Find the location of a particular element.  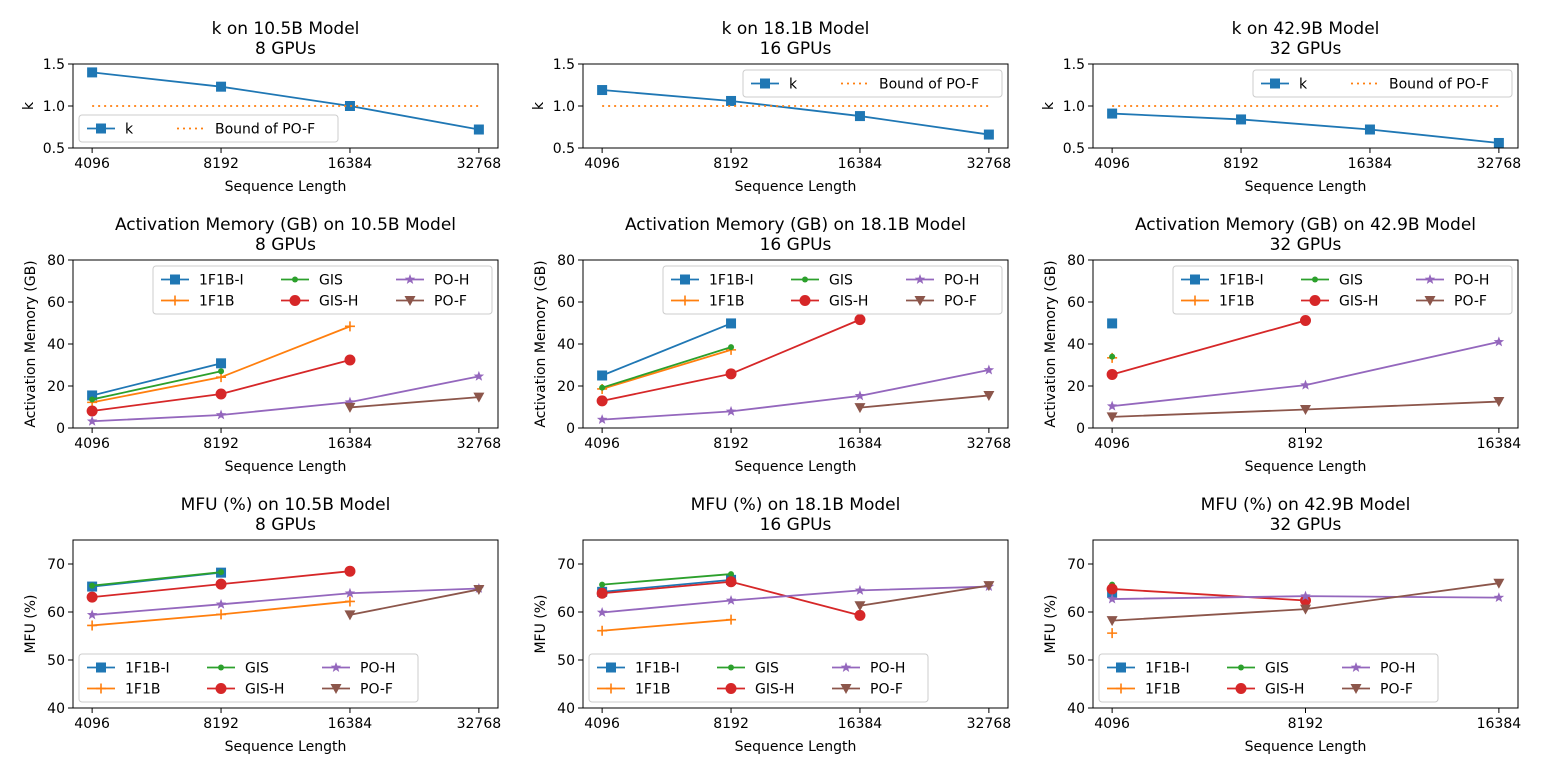

legend-box is located at coordinates (208, 128).